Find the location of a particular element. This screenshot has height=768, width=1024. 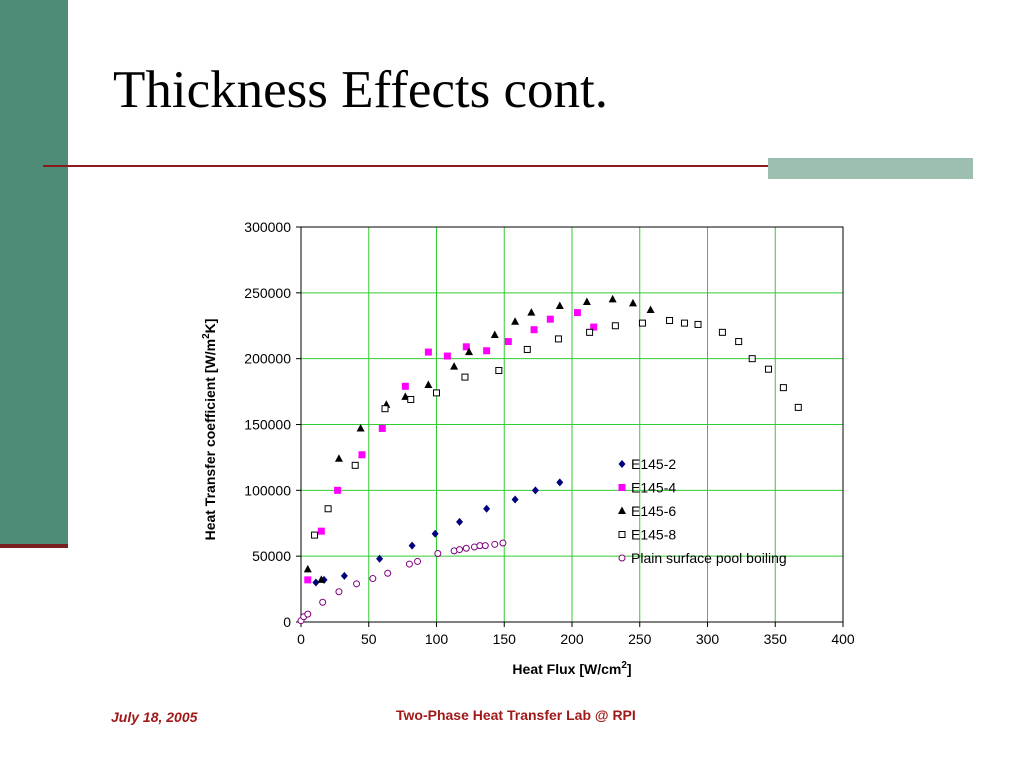

title-accent-box is located at coordinates (870, 168).